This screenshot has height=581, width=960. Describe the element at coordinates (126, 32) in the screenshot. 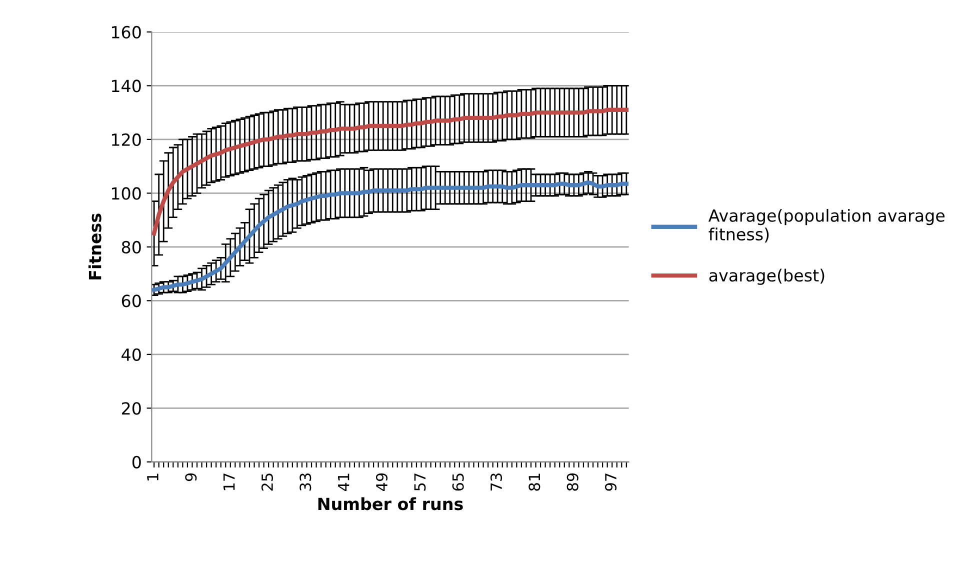

I see `y-tick-label: 160` at that location.